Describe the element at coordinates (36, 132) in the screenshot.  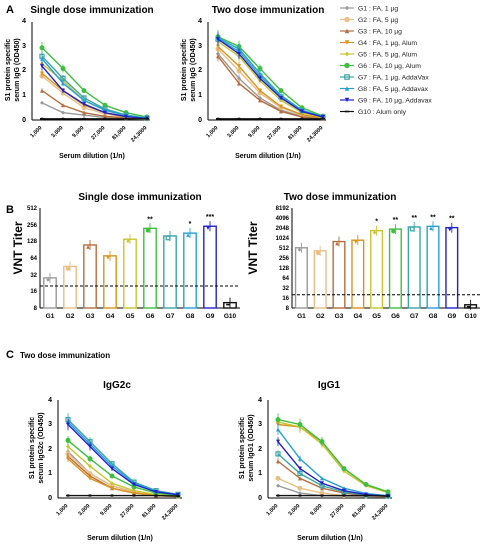
I see `chart-a1-xtick: 1,000` at that location.